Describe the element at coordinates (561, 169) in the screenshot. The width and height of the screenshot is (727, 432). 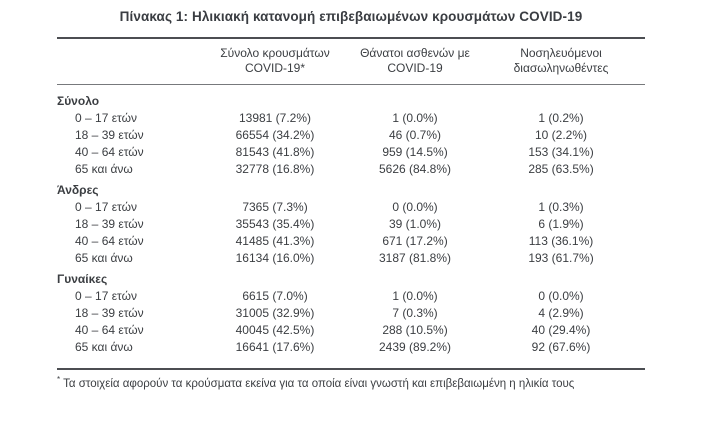
I see `intubated-value: 285 (63.5%)` at that location.